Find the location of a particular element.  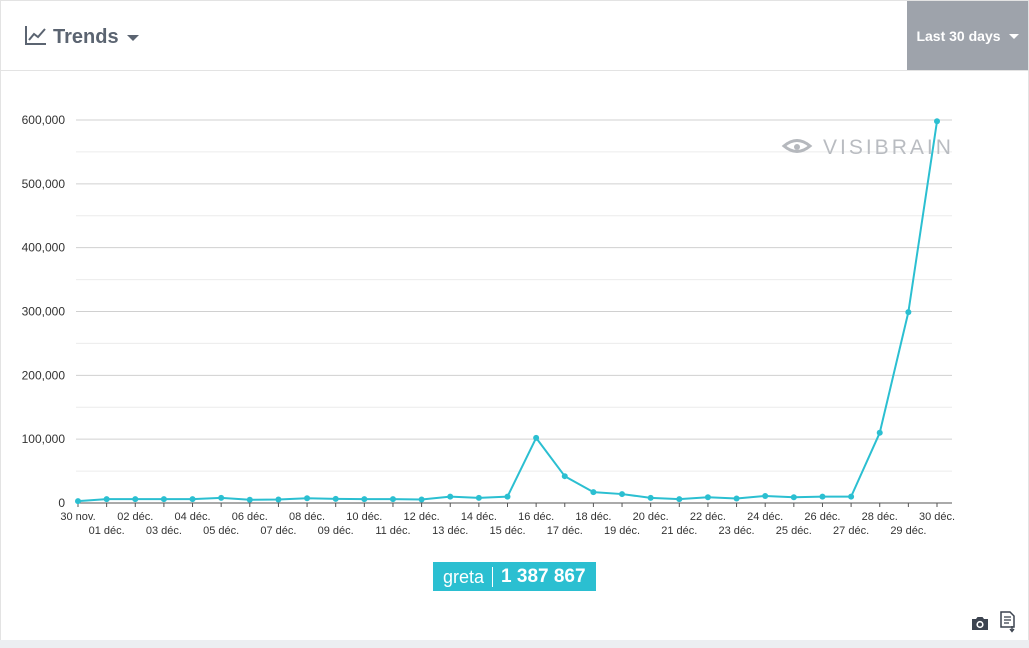

x-tick-label: 30 déc. is located at coordinates (937, 517).